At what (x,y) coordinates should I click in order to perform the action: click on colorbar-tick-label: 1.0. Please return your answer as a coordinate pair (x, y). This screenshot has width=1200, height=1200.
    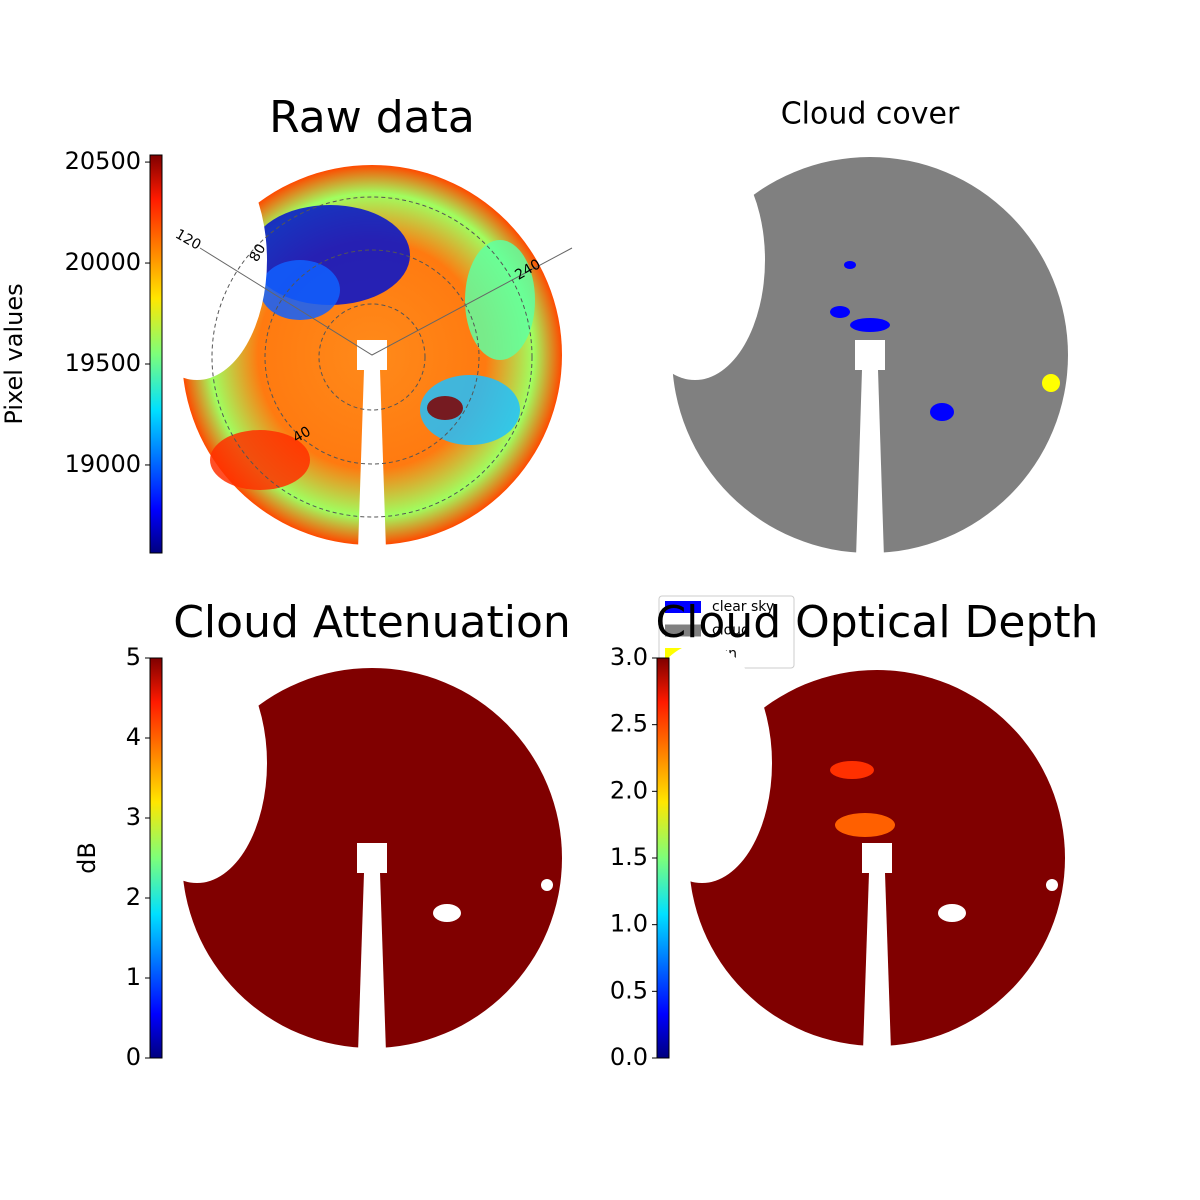
    Looking at the image, I should click on (629, 924).